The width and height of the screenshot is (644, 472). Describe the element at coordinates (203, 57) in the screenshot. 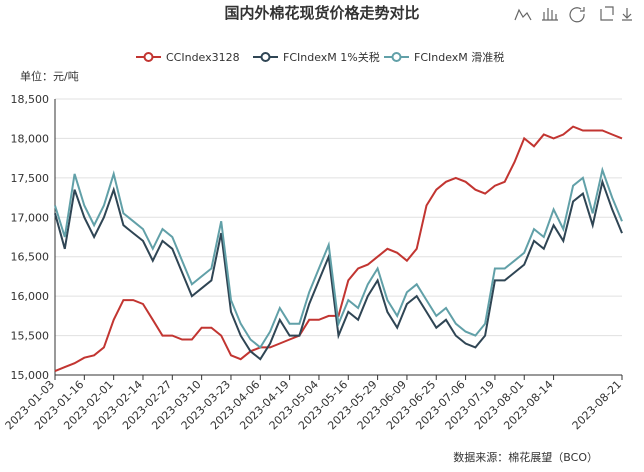

I see `legend-label: CCIndex3128` at that location.